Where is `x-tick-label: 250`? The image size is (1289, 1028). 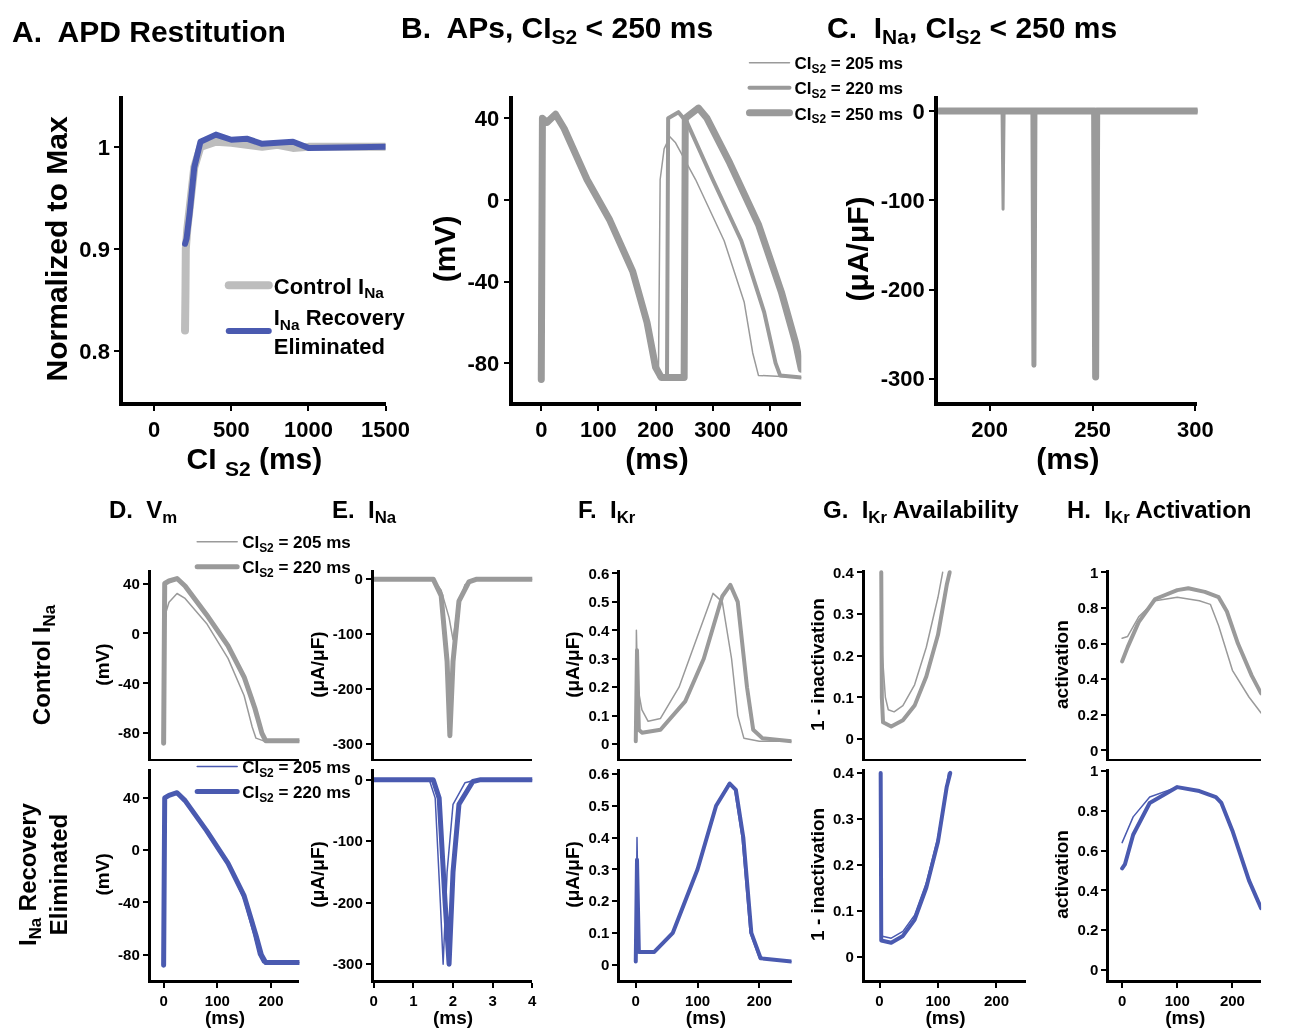 x-tick-label: 250 is located at coordinates (1092, 430).